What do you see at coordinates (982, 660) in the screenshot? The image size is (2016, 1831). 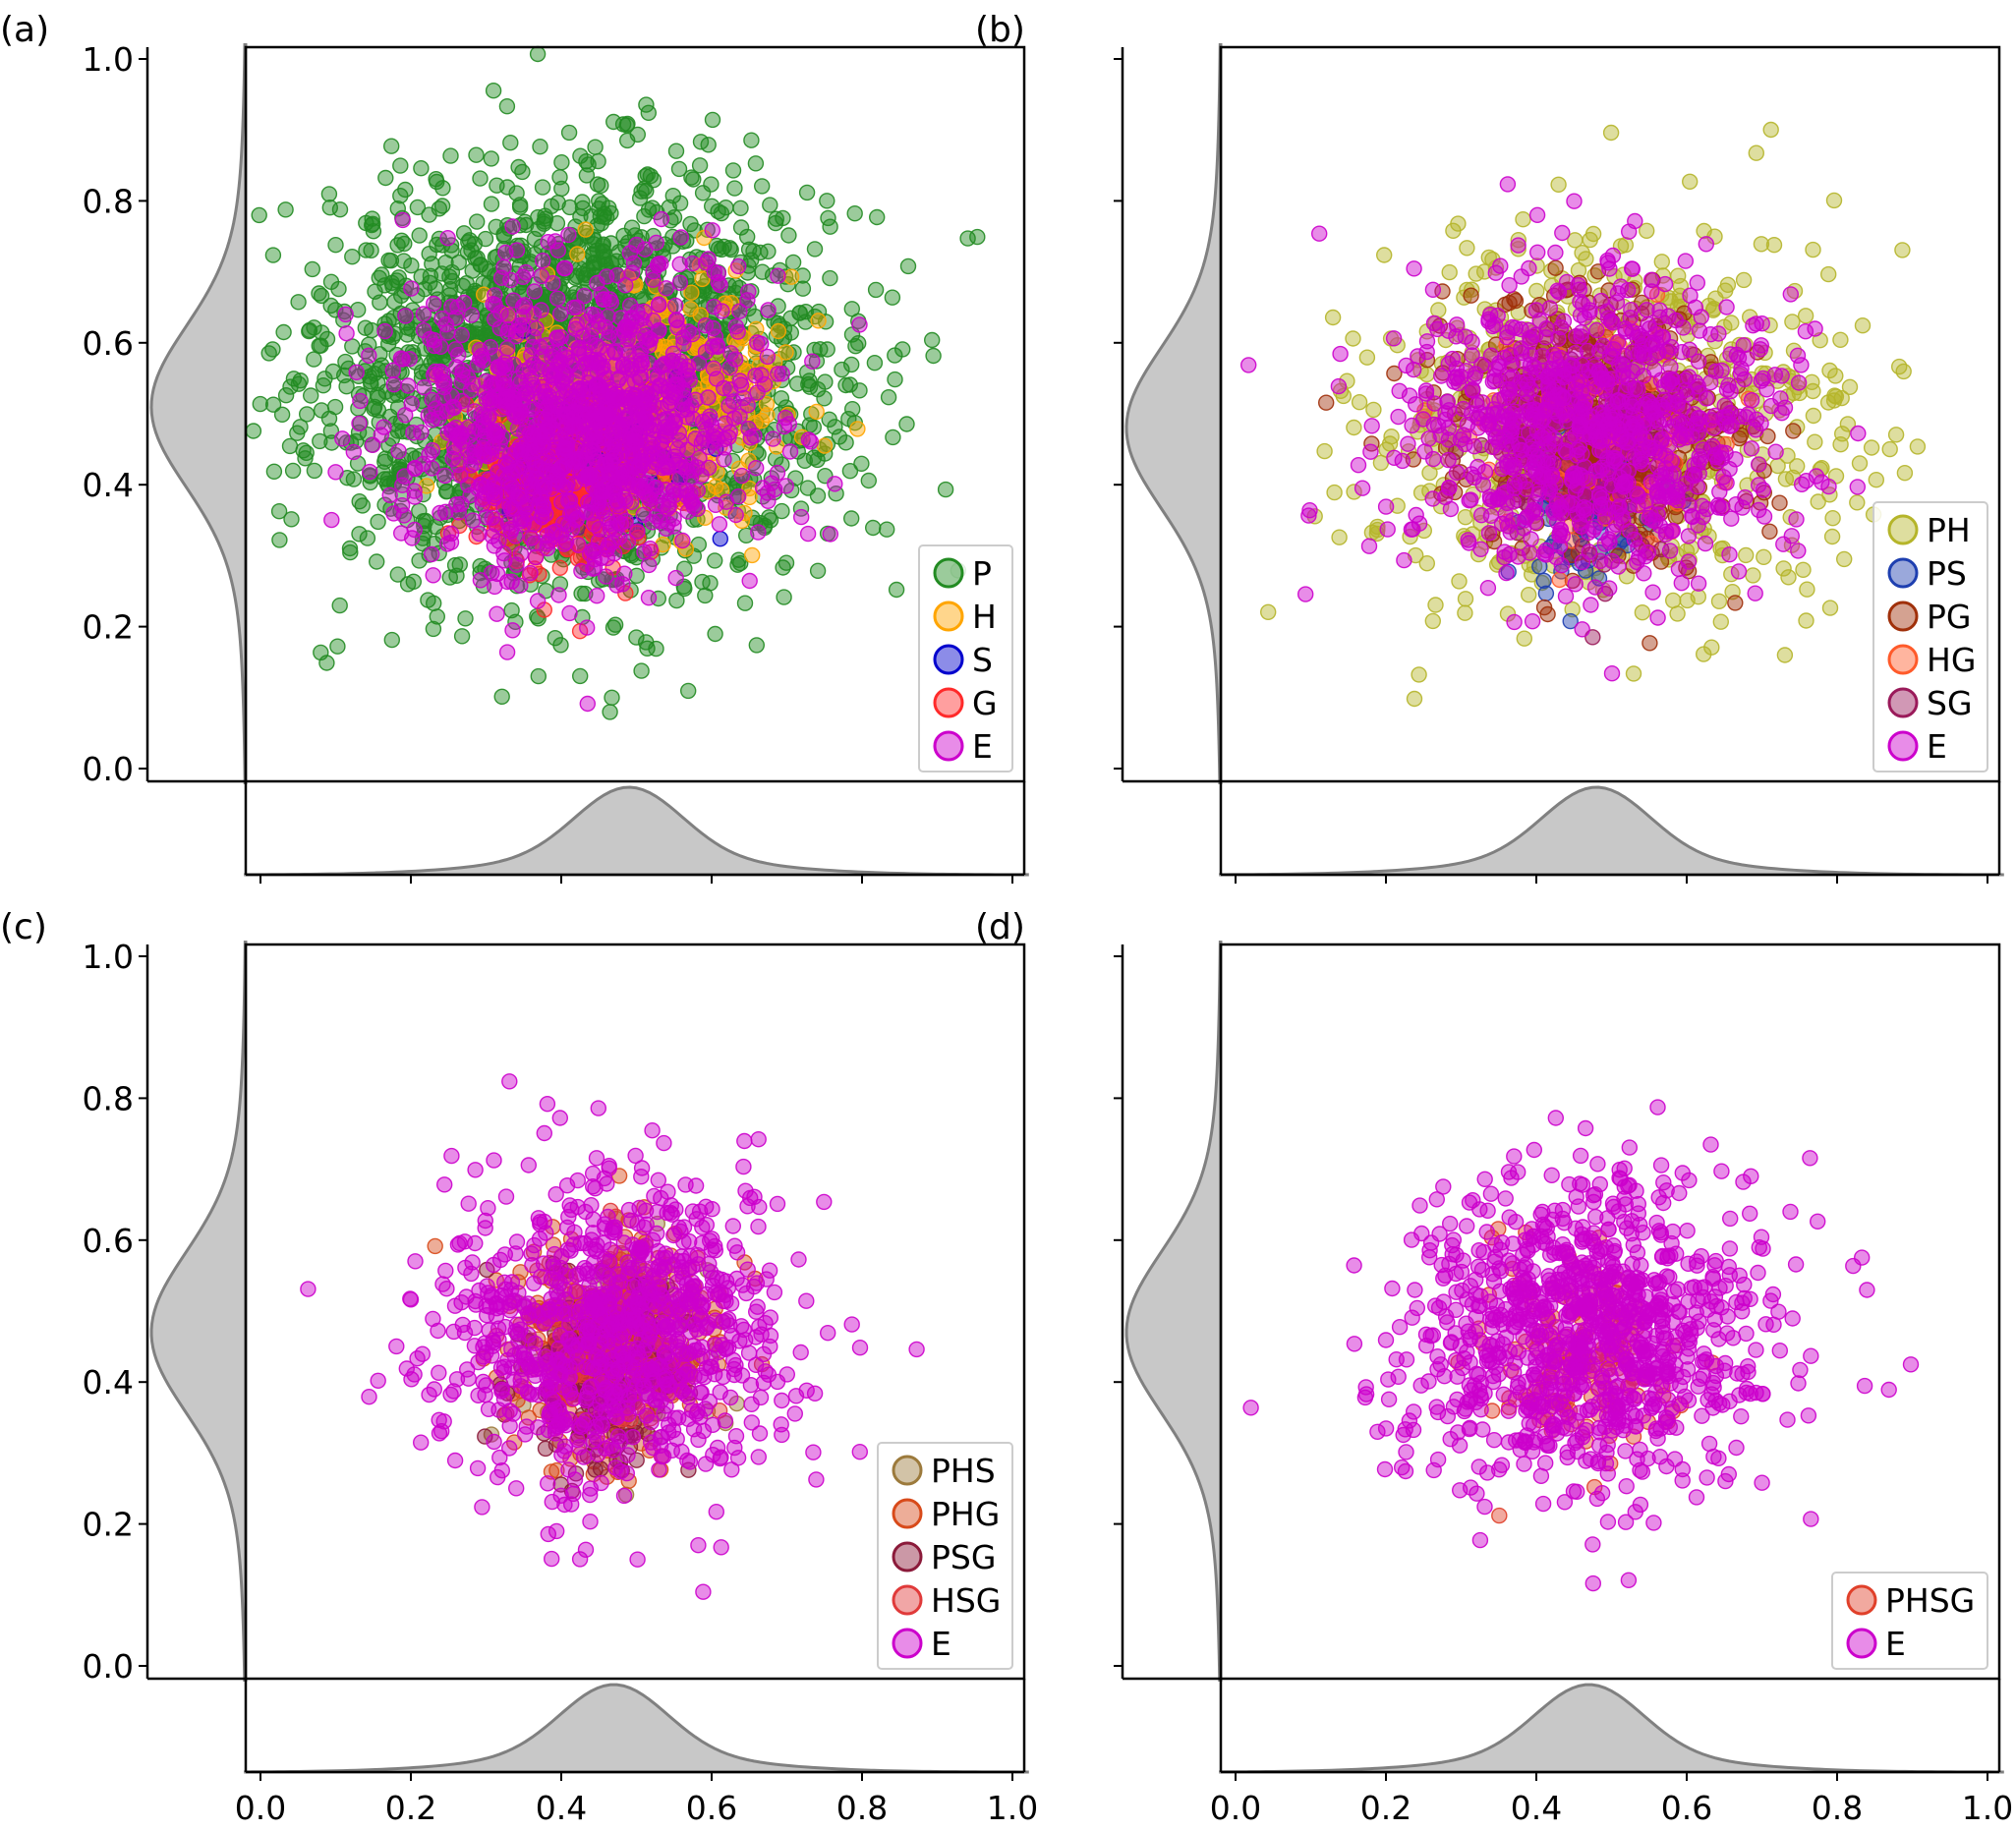 I see `legend-label: S` at bounding box center [982, 660].